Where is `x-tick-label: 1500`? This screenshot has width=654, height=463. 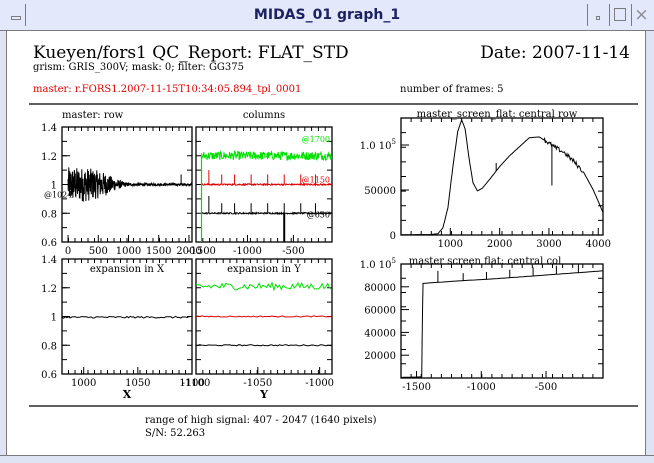 x-tick-label: 1500 is located at coordinates (158, 251).